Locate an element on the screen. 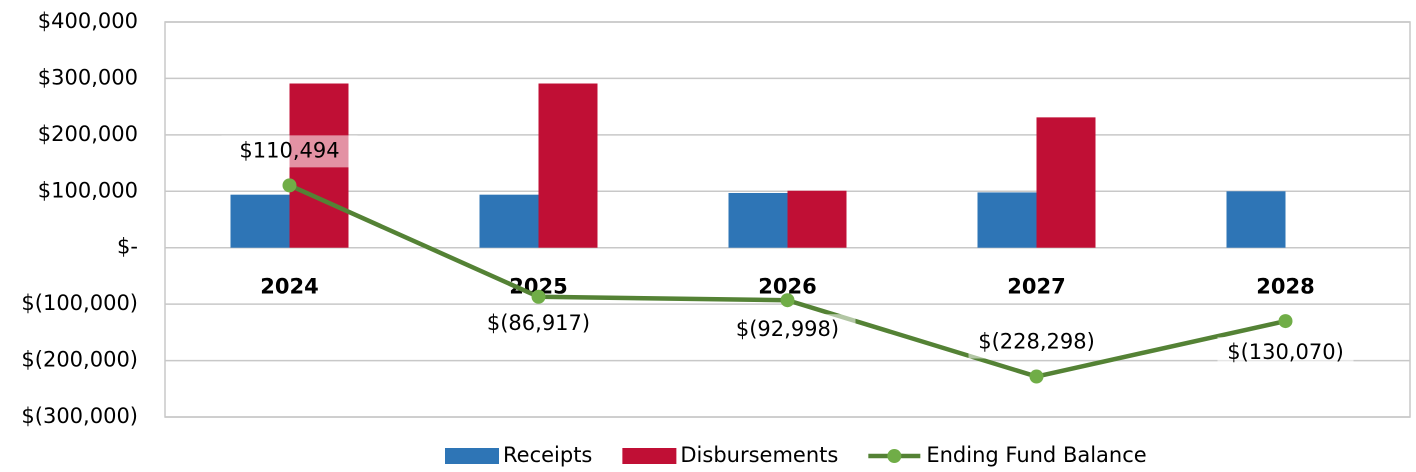 Image resolution: width=1416 pixels, height=472 pixels. legend-label: Disbursements is located at coordinates (759, 455).